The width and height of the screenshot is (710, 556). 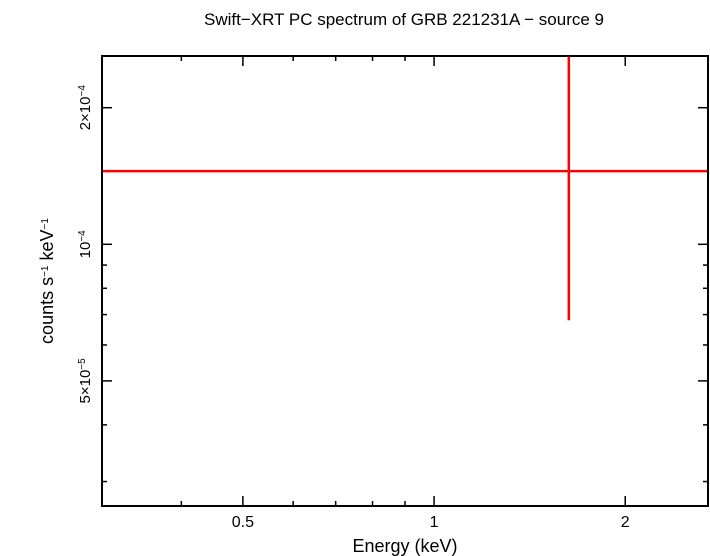 I want to click on y-tick-label: 5×10−5, so click(x=86, y=381).